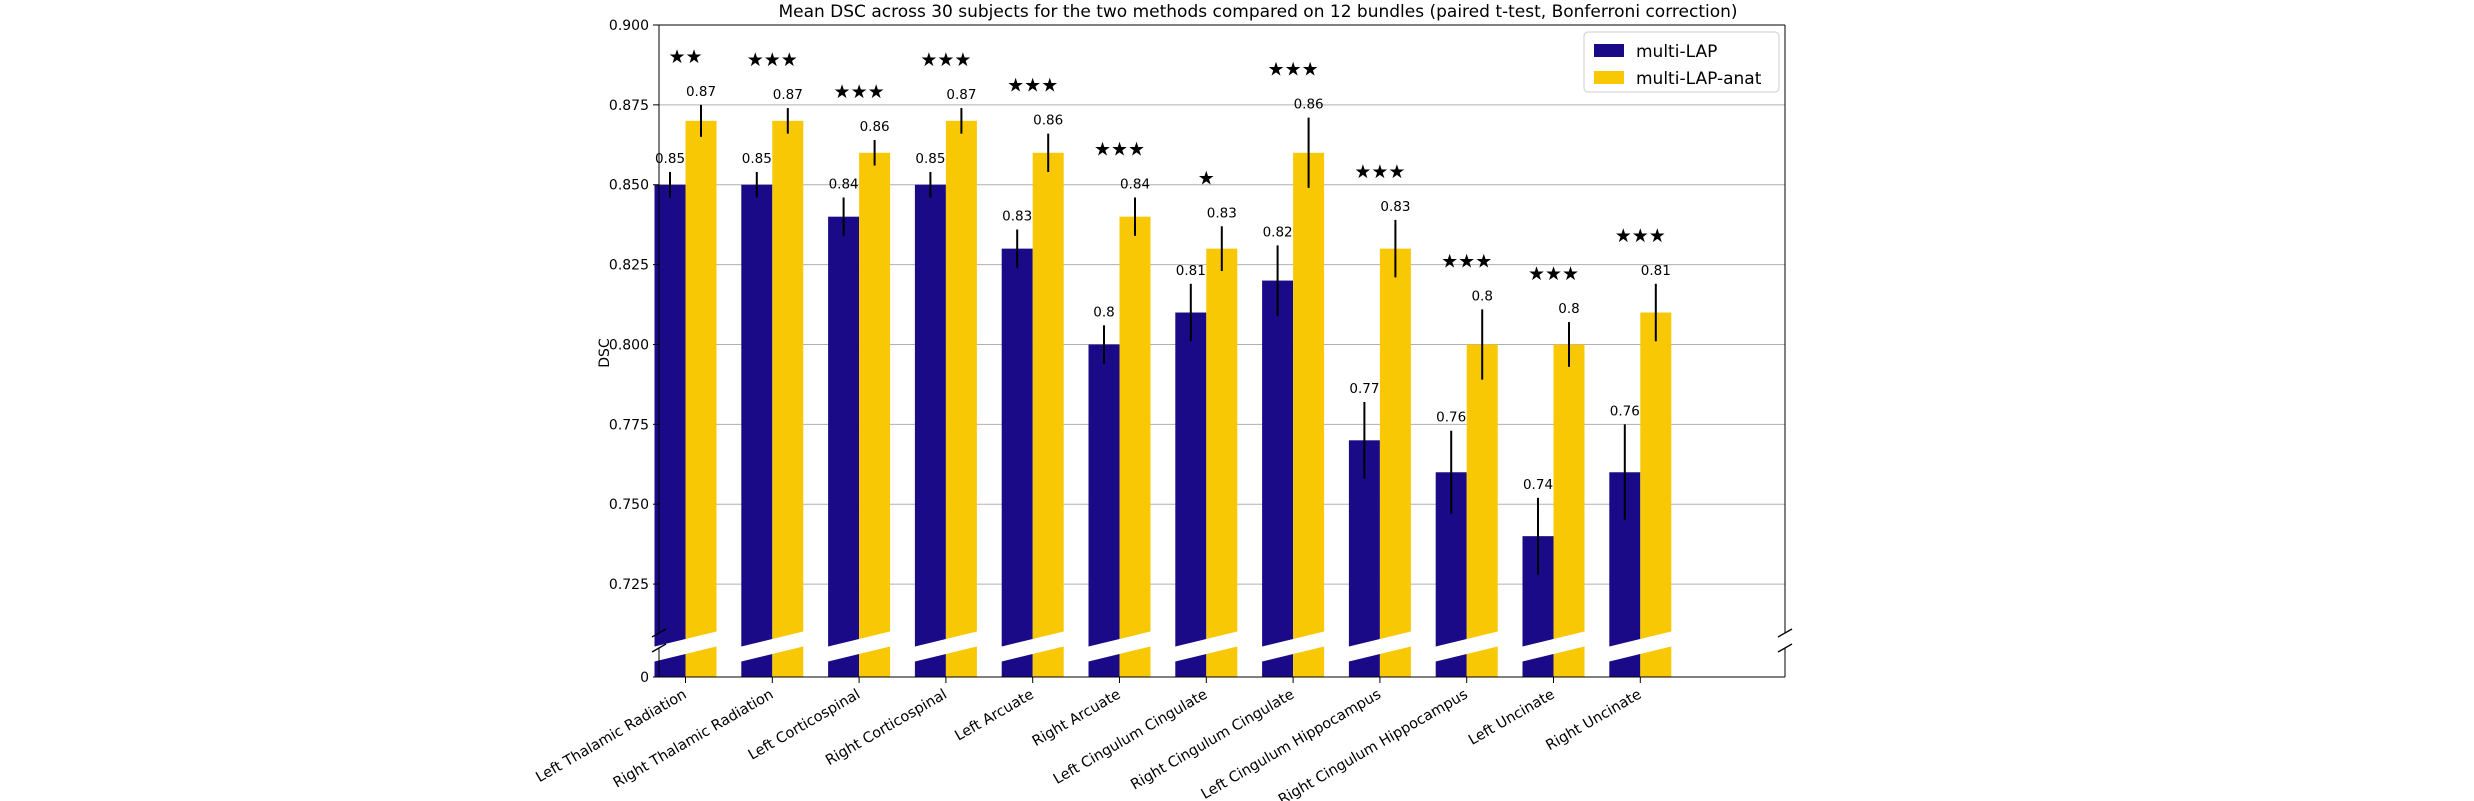  I want to click on value-label: 0.84, so click(844, 185).